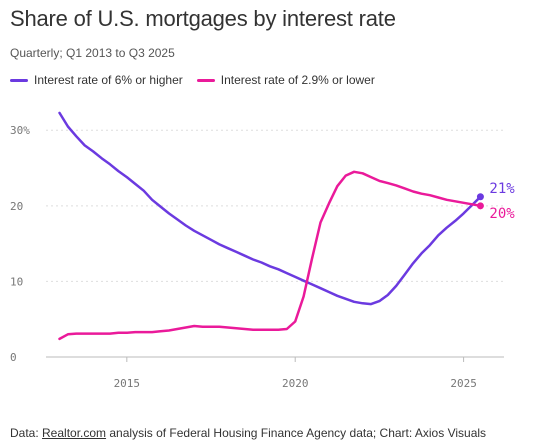 This screenshot has width=548, height=442. What do you see at coordinates (16, 206) in the screenshot?
I see `y-tick-label-20: 20` at bounding box center [16, 206].